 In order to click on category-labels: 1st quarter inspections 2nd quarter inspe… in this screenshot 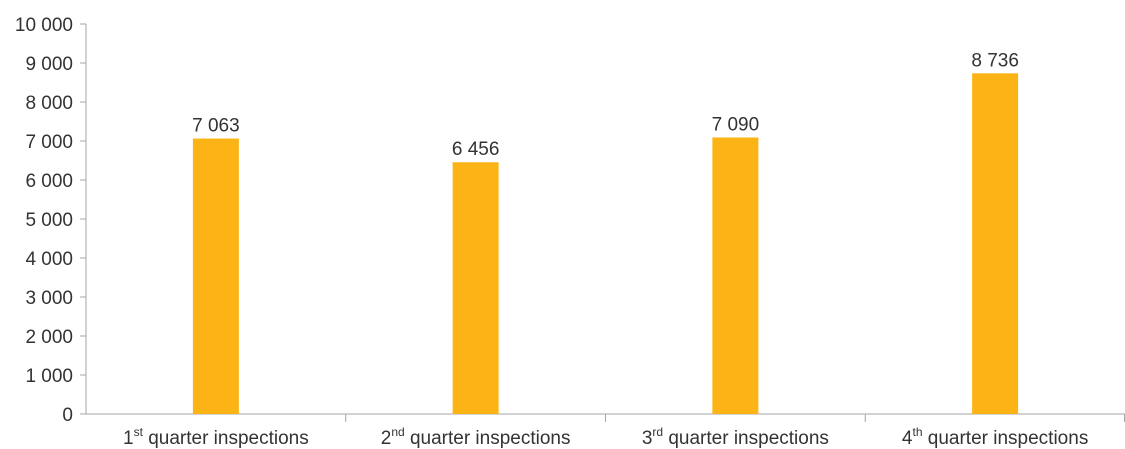, I will do `click(605, 437)`.